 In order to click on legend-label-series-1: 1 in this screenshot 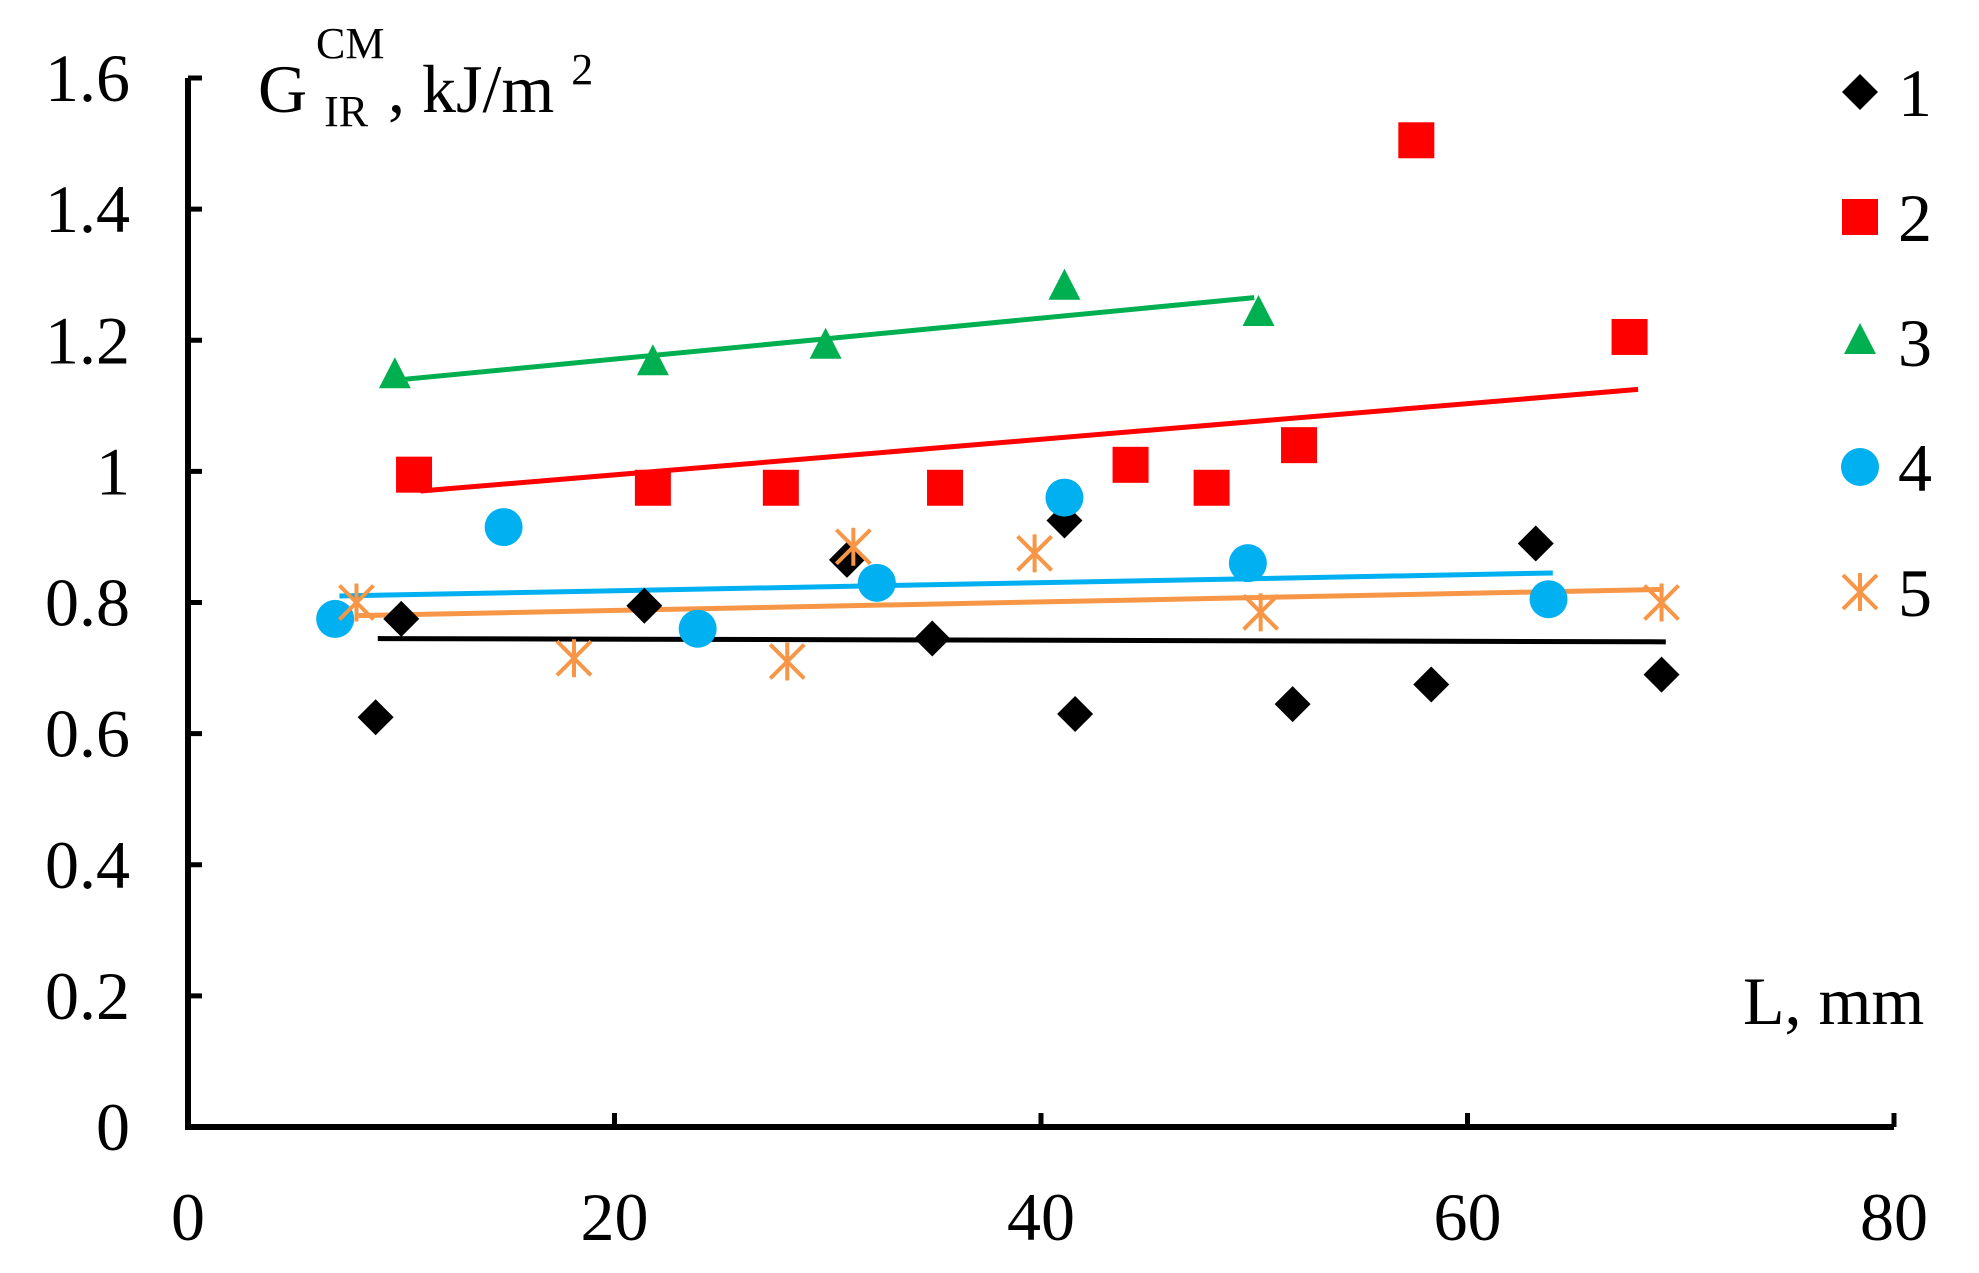, I will do `click(1915, 93)`.